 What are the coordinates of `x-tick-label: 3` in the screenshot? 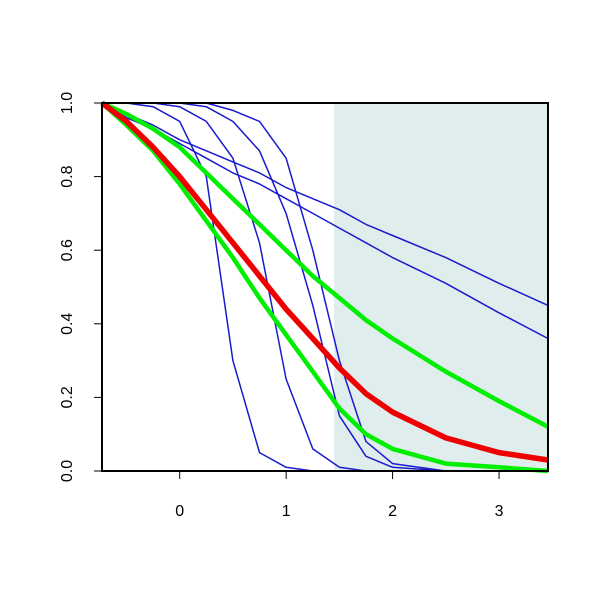 It's located at (499, 511).